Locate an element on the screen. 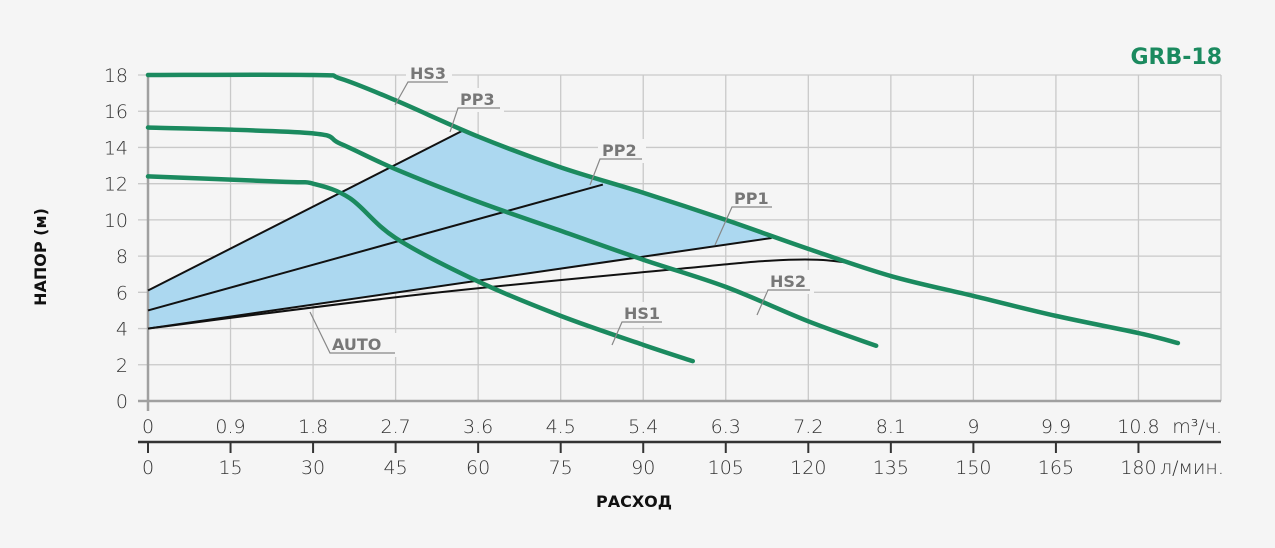 This screenshot has height=548, width=1275. y-tick-label: 14 is located at coordinates (116, 148).